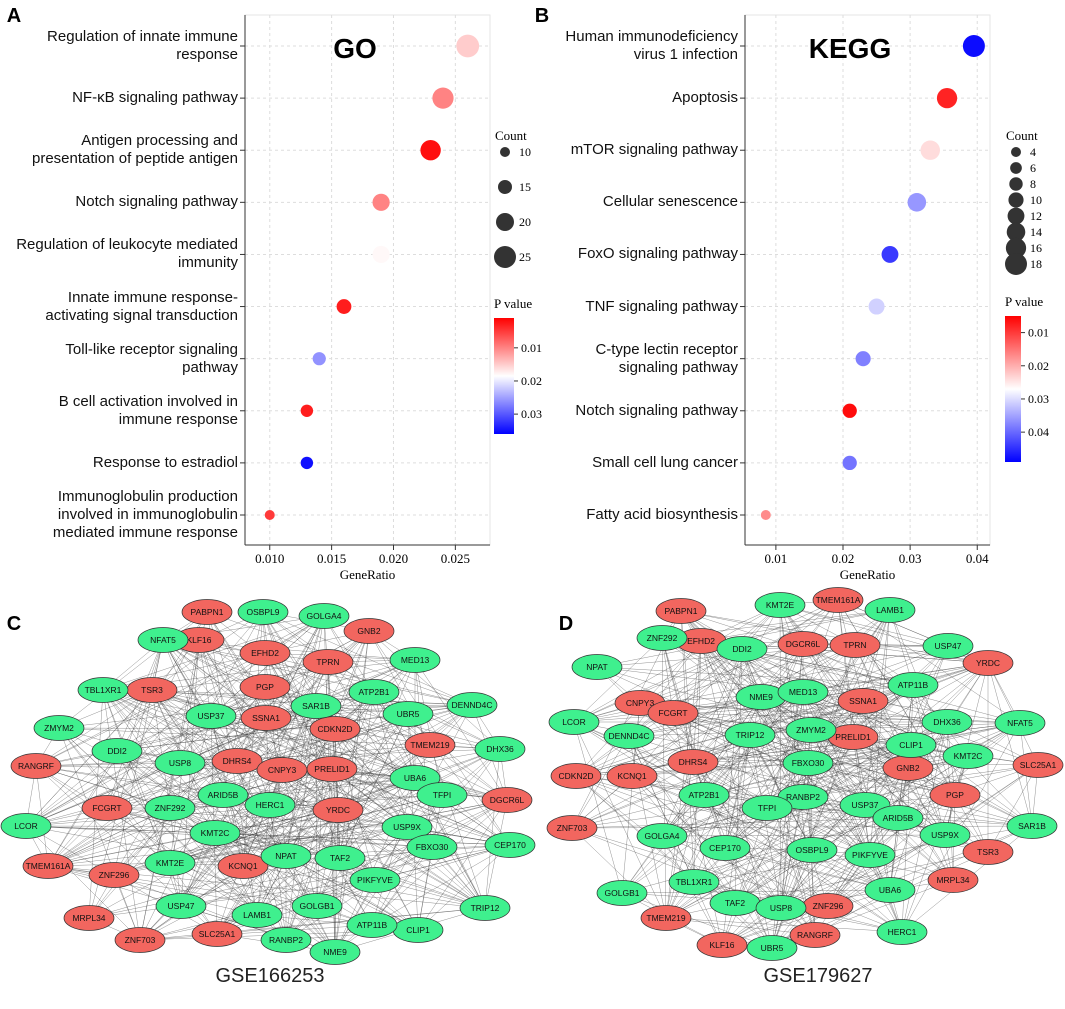 The width and height of the screenshot is (1065, 1009). I want to click on node-label: SSNA1, so click(266, 718).